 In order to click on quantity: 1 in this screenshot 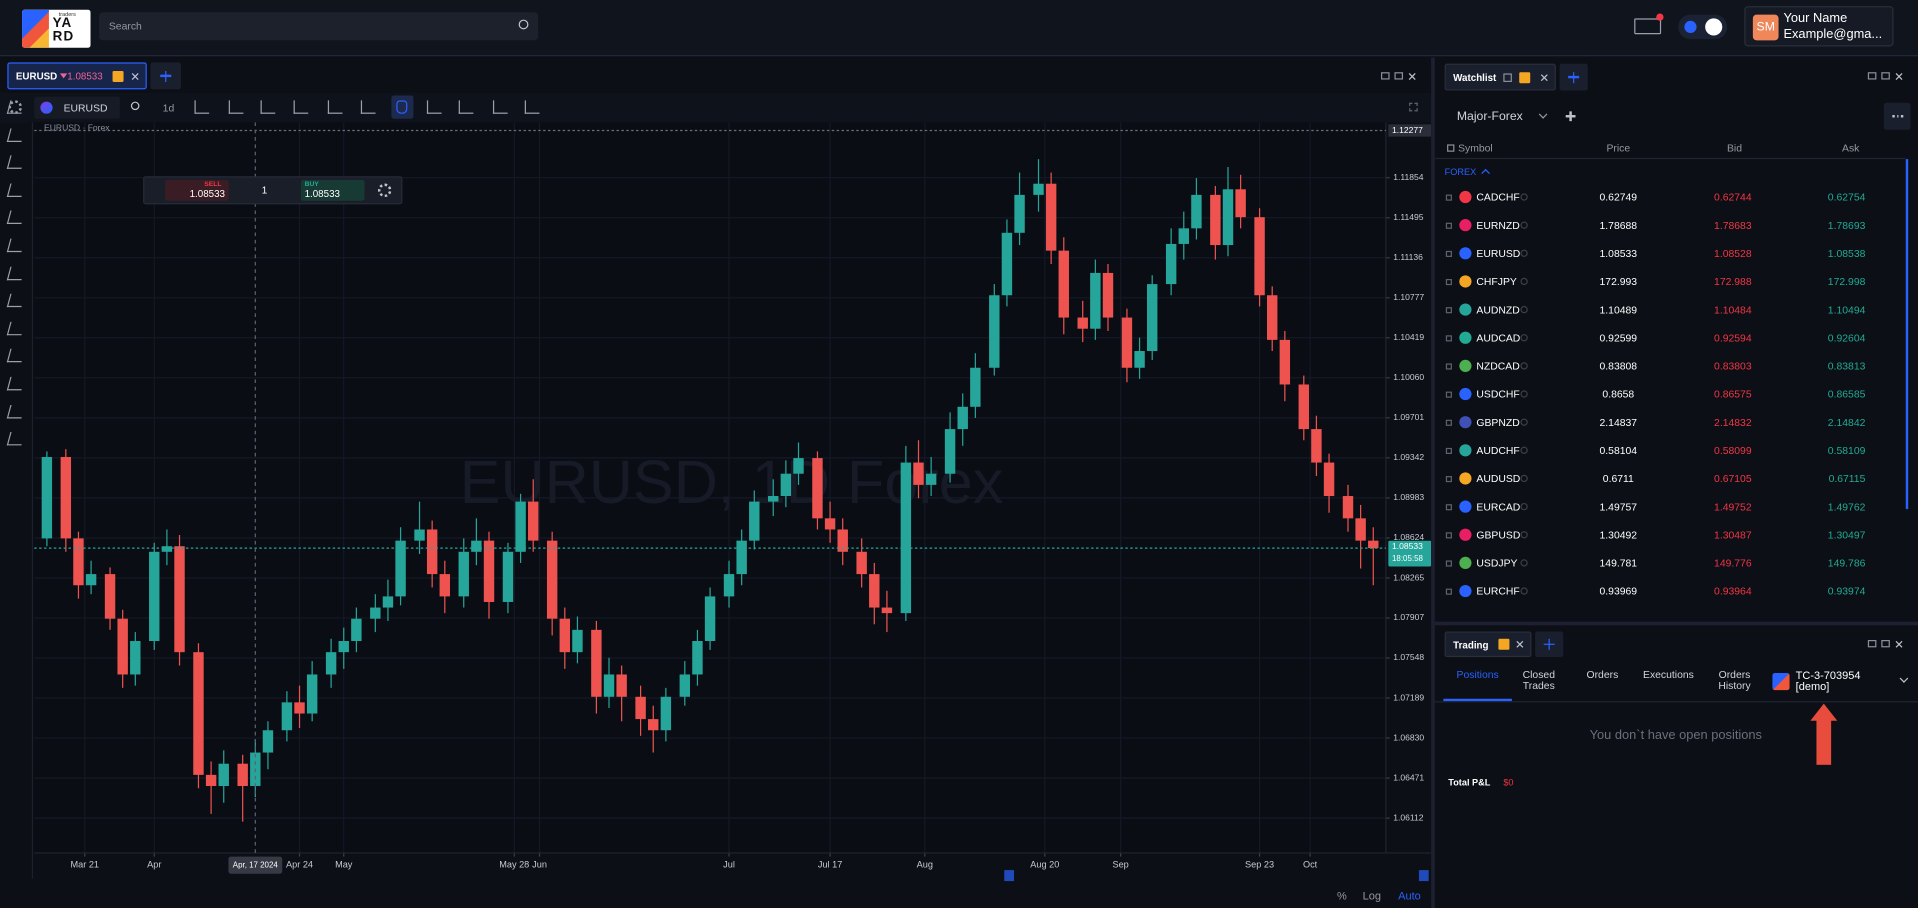, I will do `click(264, 190)`.